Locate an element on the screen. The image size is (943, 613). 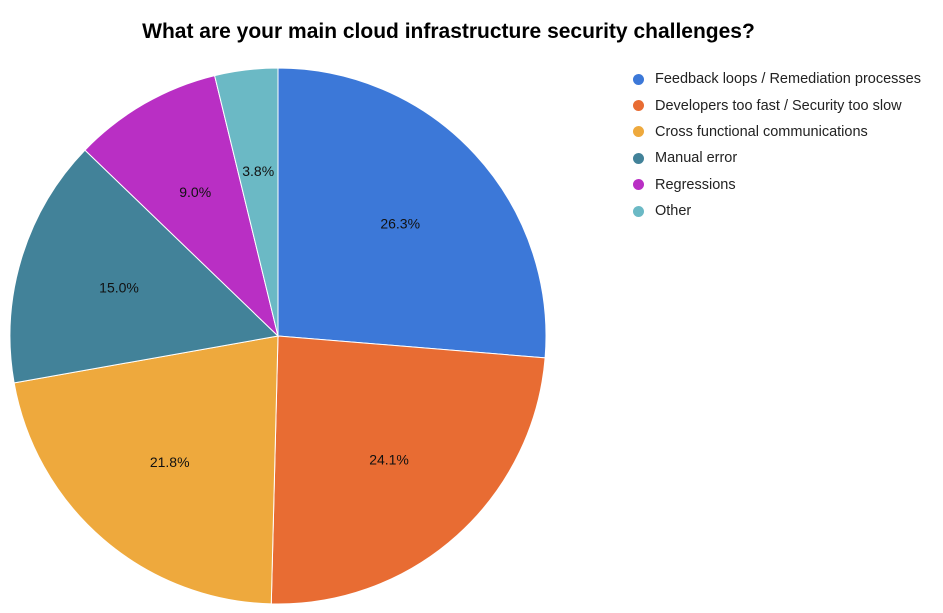
legend-item-3: Manual error is located at coordinates (777, 158).